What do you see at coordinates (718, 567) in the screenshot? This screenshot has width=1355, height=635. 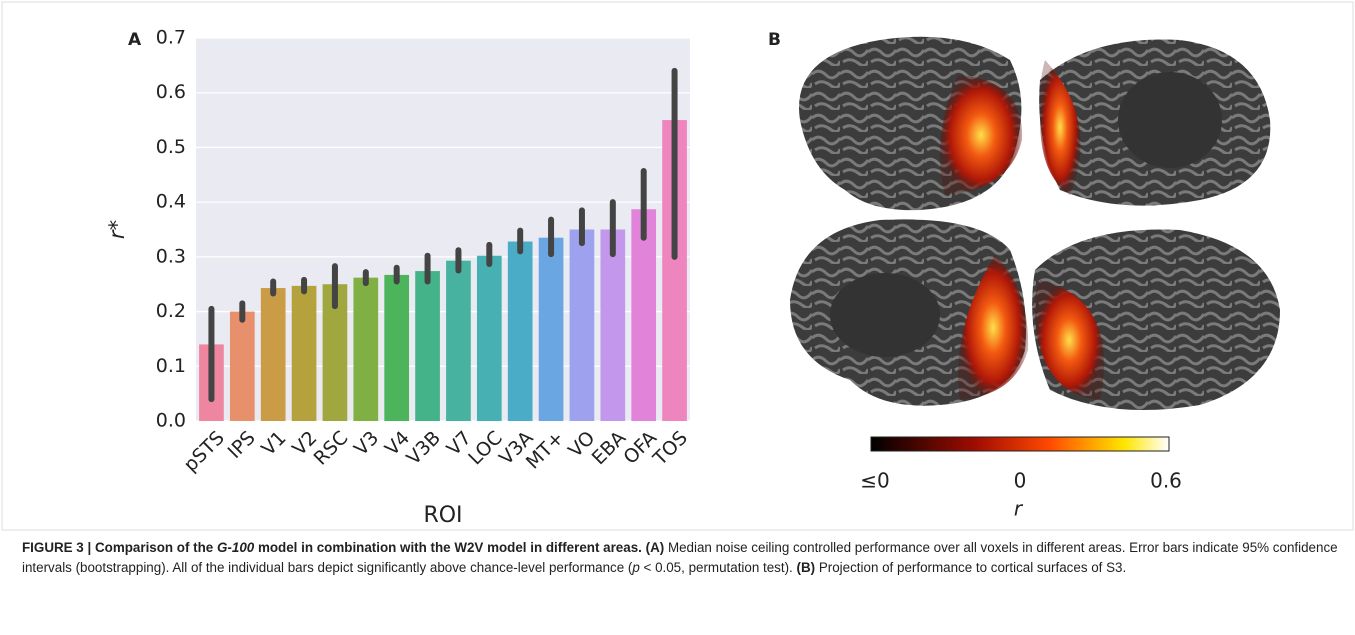 I see `caption-text: < 0.05, permutation test).` at bounding box center [718, 567].